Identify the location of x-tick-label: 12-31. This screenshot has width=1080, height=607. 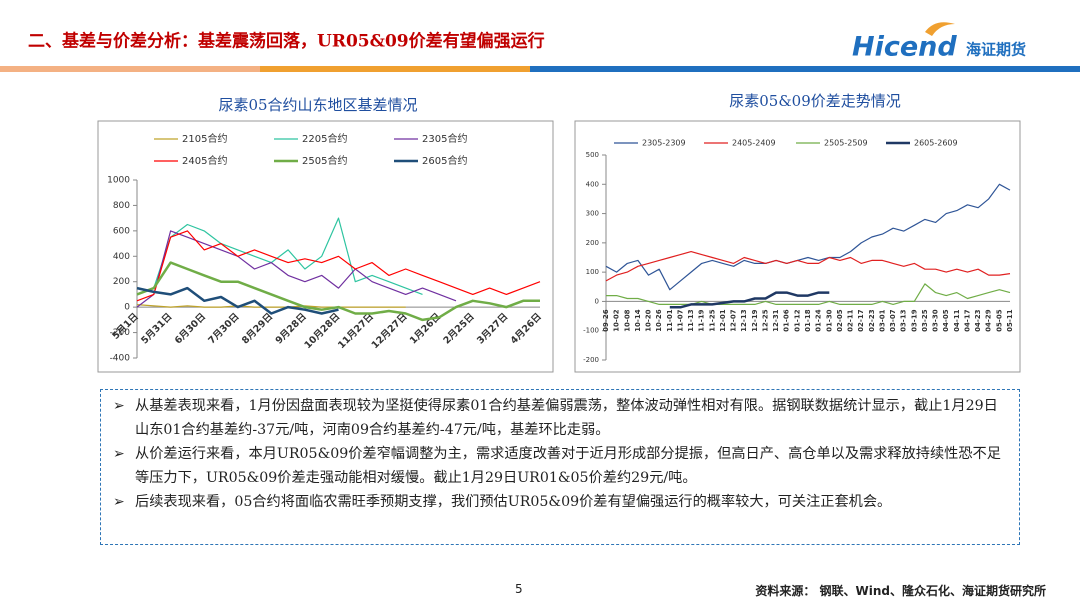
(776, 320).